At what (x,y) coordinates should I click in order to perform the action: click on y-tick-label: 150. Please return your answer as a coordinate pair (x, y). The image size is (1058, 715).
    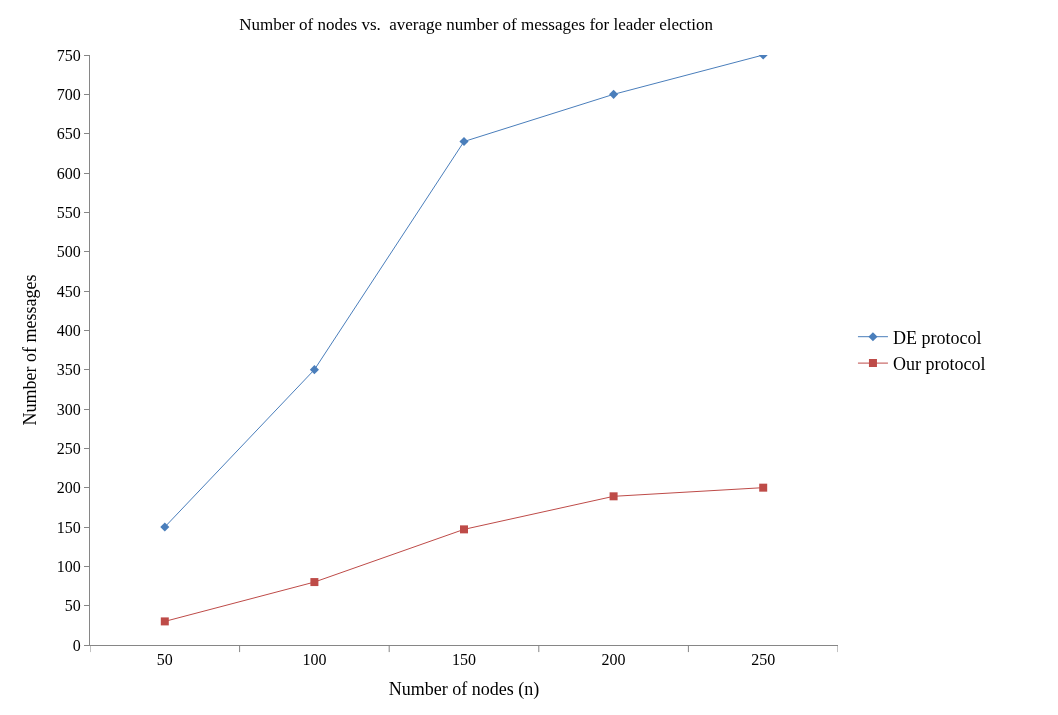
    Looking at the image, I should click on (68, 527).